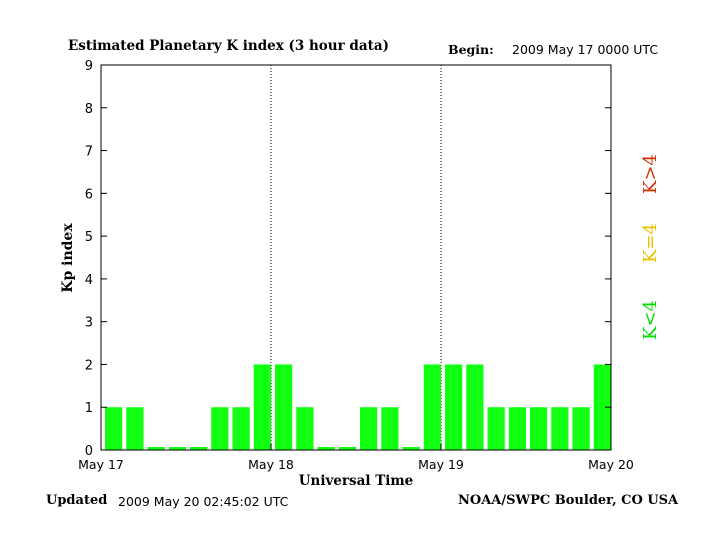 This screenshot has height=540, width=720. Describe the element at coordinates (271, 464) in the screenshot. I see `x-tick-label: May 18` at that location.